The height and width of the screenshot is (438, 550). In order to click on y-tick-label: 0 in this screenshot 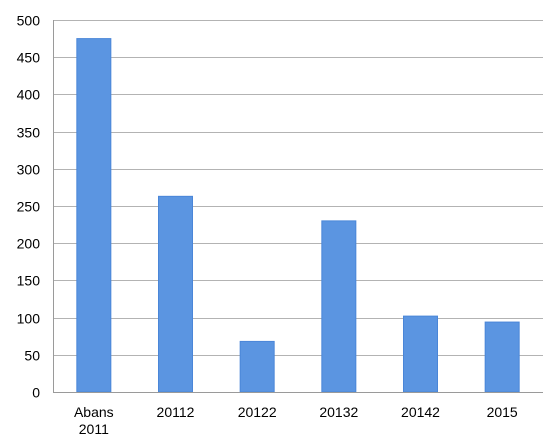, I will do `click(36, 393)`.